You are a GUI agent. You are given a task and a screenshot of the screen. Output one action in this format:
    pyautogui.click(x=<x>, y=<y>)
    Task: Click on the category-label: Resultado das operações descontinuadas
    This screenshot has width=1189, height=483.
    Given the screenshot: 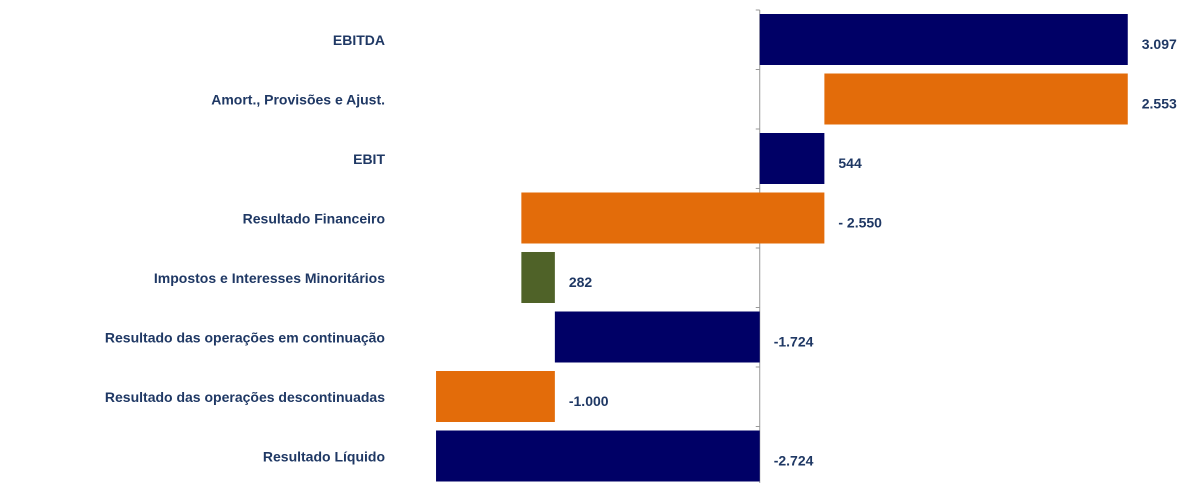 What is the action you would take?
    pyautogui.click(x=245, y=397)
    